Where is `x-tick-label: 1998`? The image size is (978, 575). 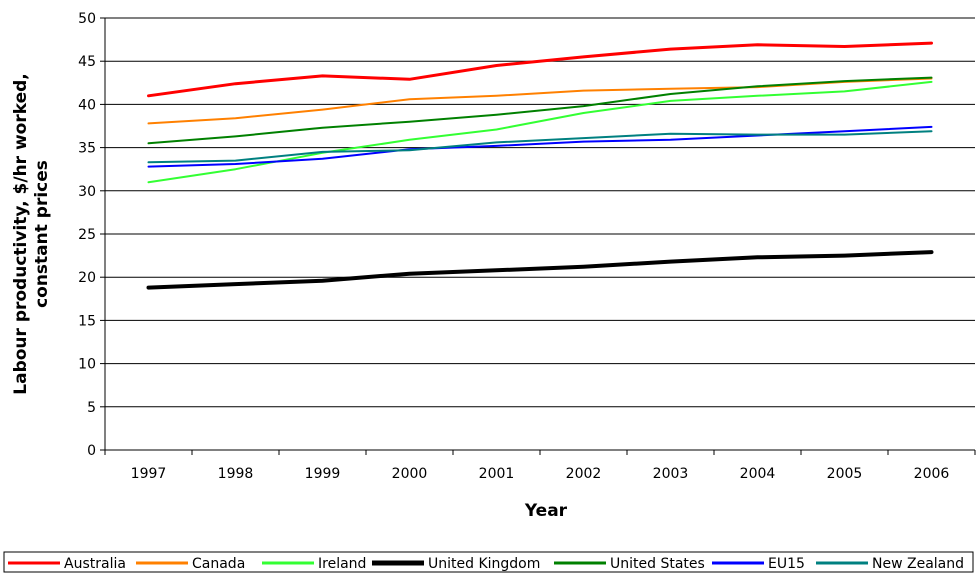
x-tick-label: 1998 is located at coordinates (236, 474).